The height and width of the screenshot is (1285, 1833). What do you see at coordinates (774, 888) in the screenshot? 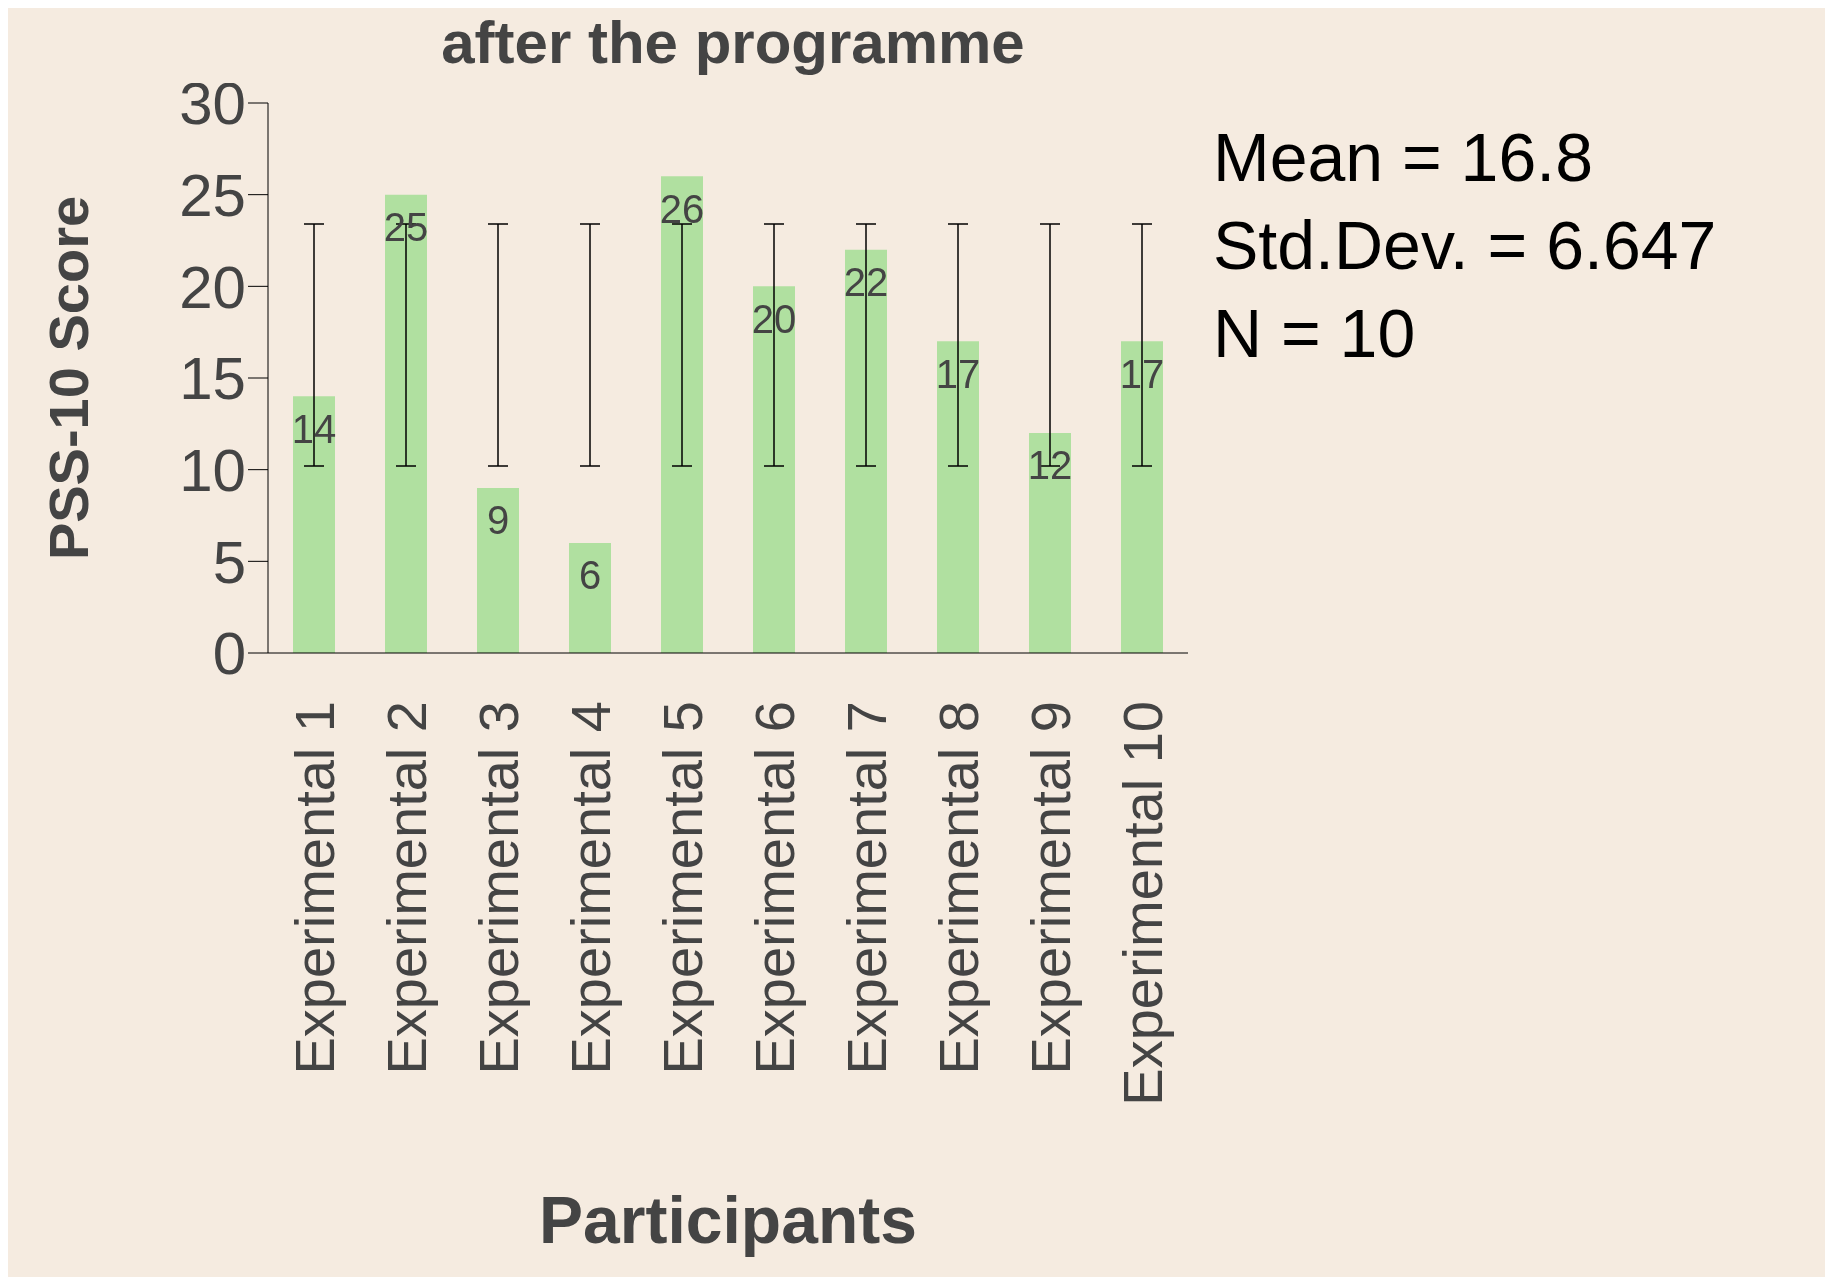
I see `x-tick-label: Experimental 6` at bounding box center [774, 888].